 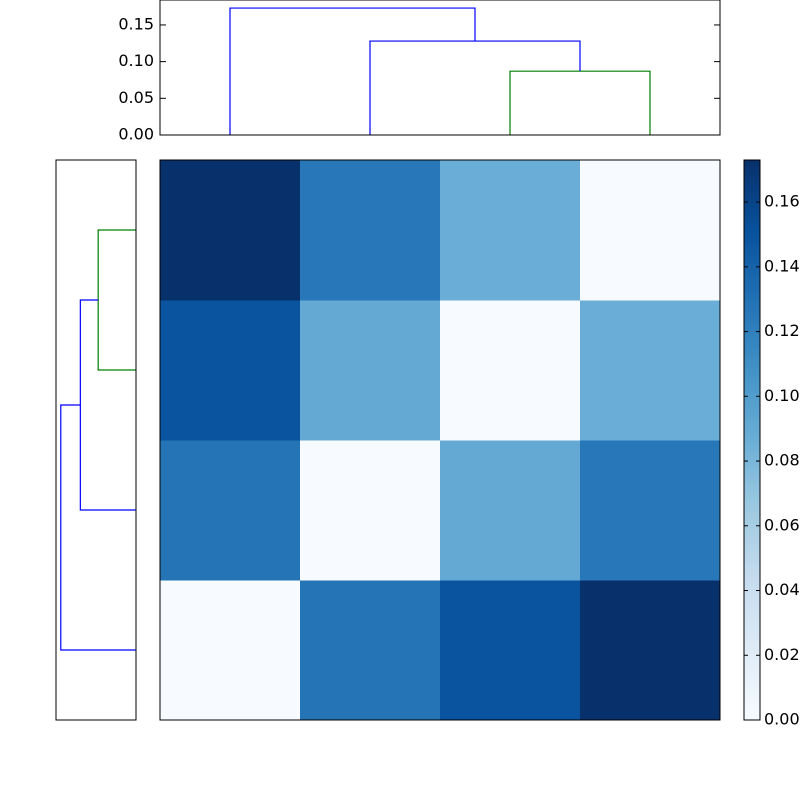 What do you see at coordinates (782, 589) in the screenshot?
I see `colorbar-tick-label: 0.04` at bounding box center [782, 589].